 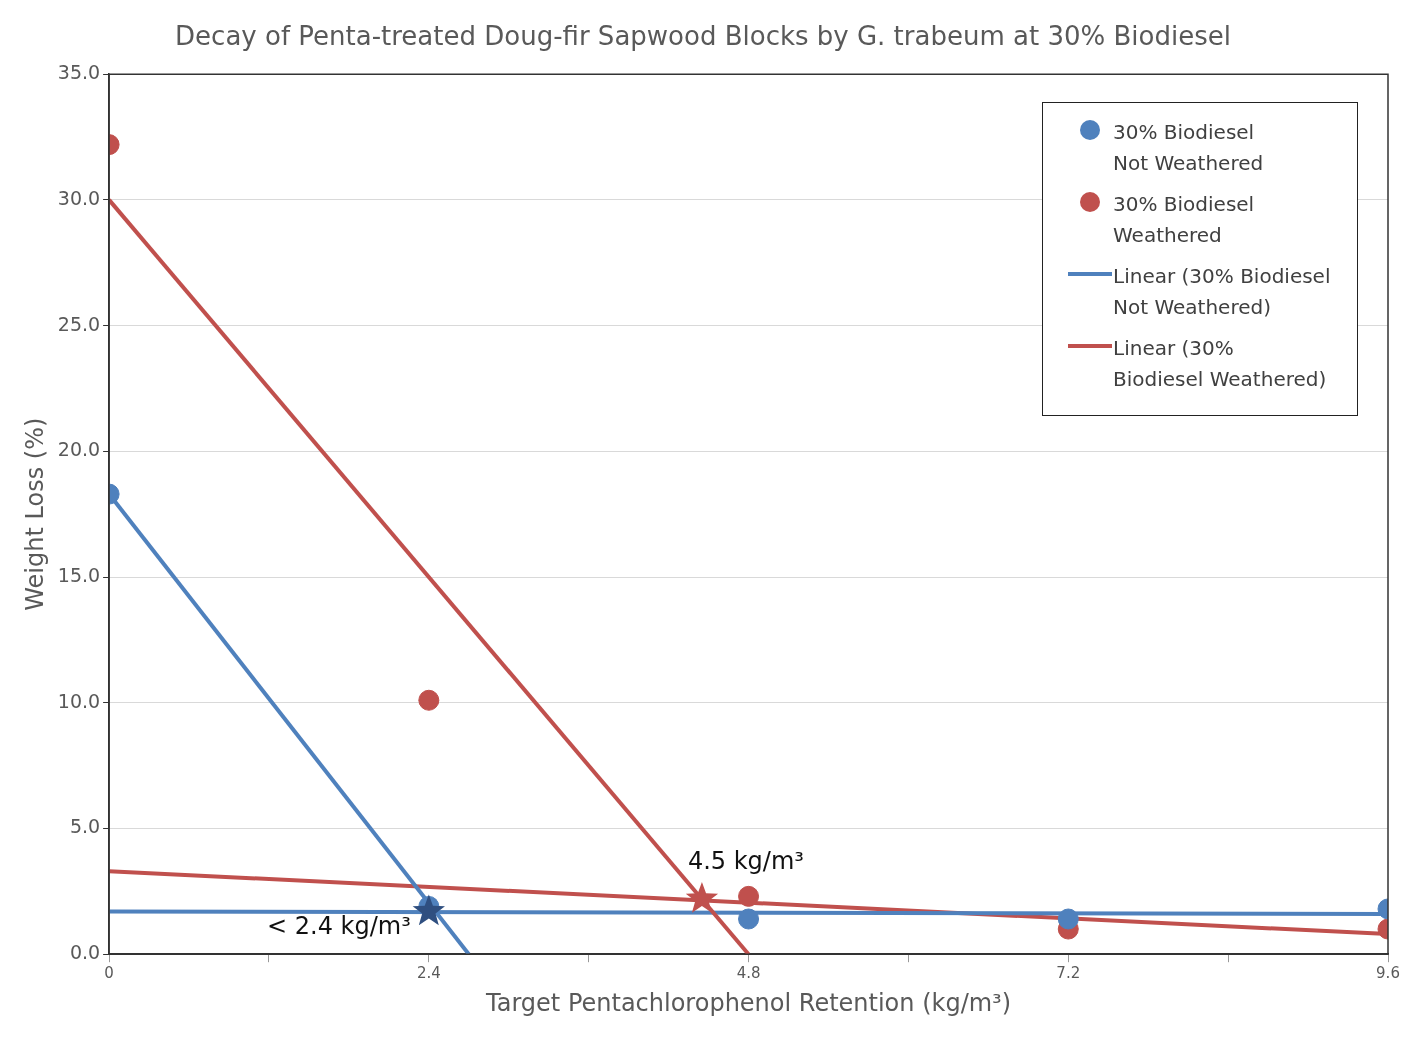 What do you see at coordinates (85, 826) in the screenshot?
I see `y-tick-label: 5.0` at bounding box center [85, 826].